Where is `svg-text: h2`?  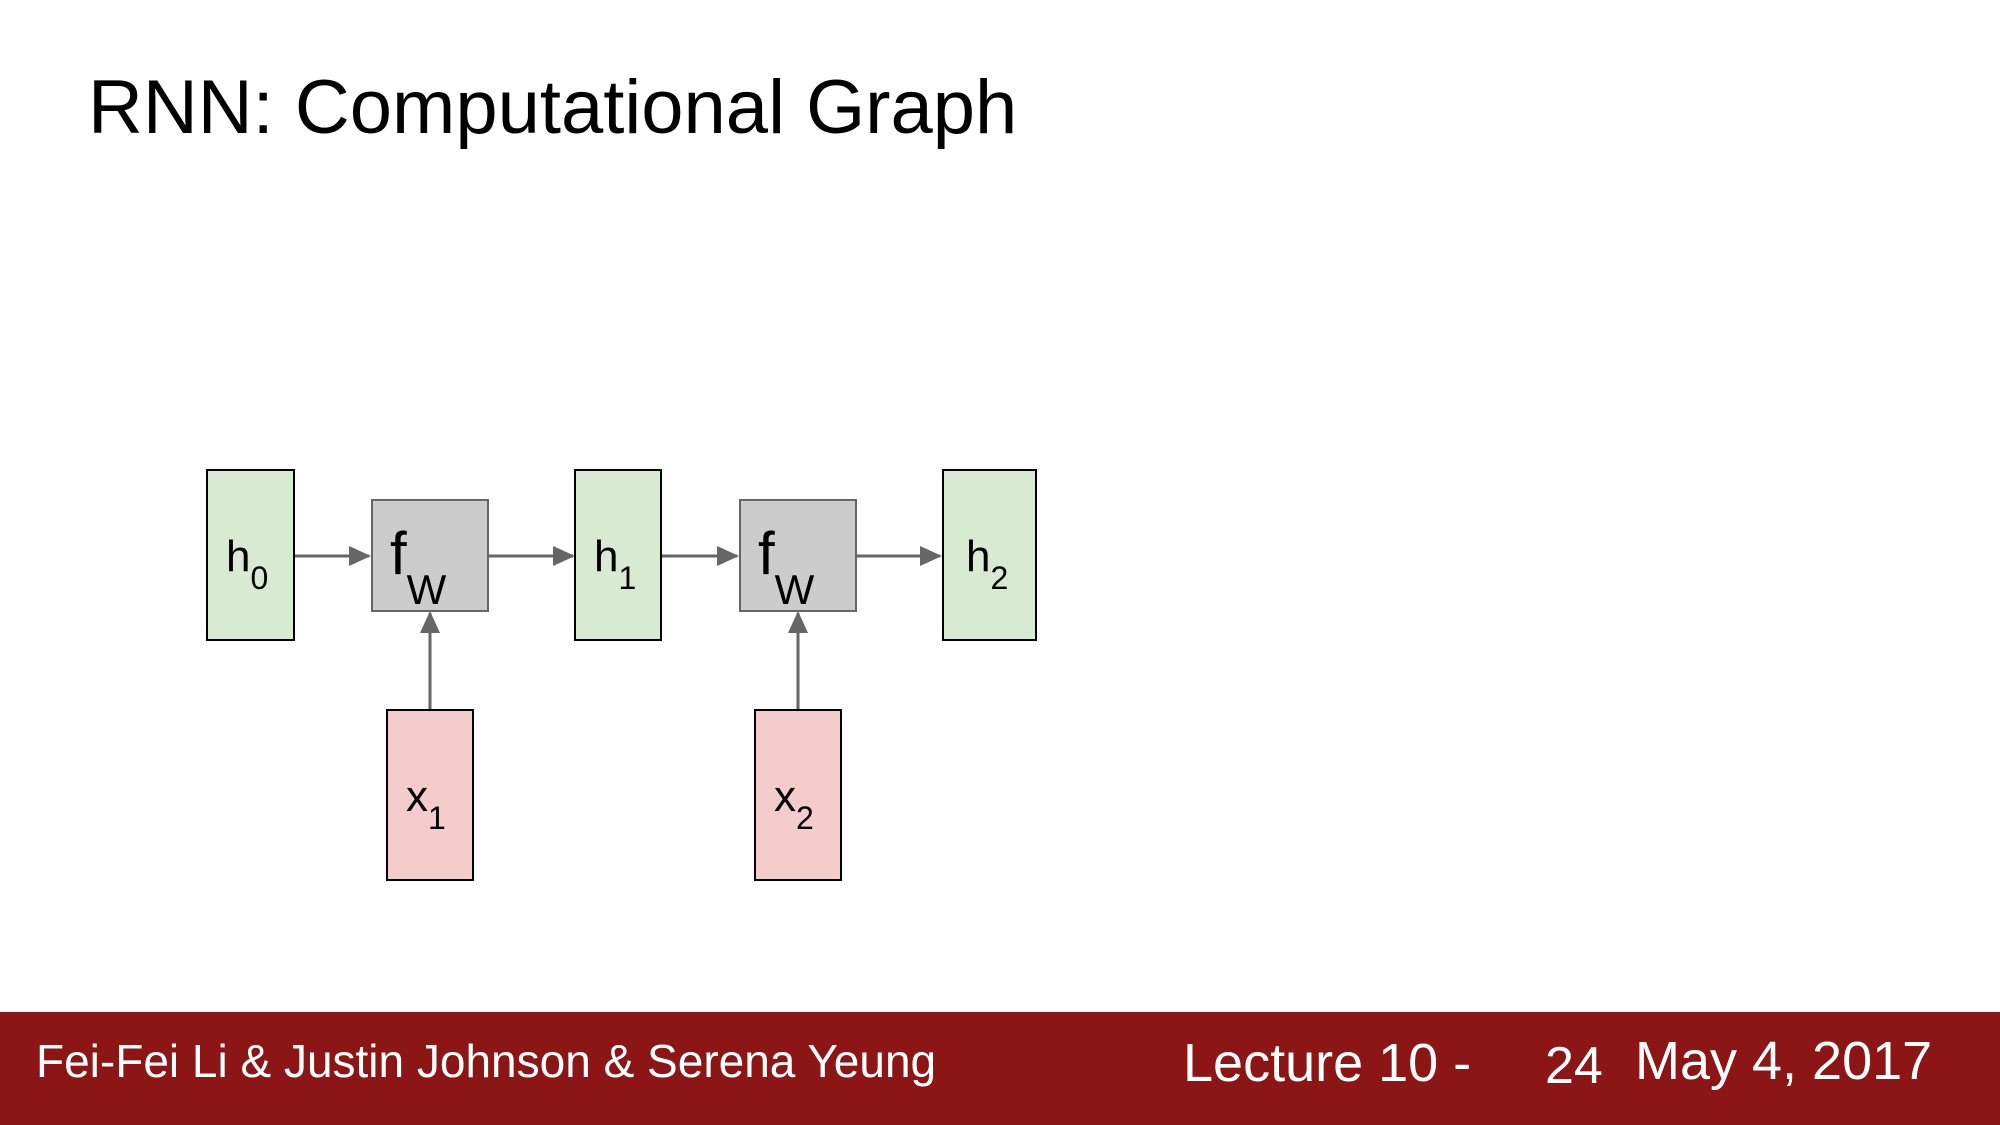 svg-text: h2 is located at coordinates (987, 564).